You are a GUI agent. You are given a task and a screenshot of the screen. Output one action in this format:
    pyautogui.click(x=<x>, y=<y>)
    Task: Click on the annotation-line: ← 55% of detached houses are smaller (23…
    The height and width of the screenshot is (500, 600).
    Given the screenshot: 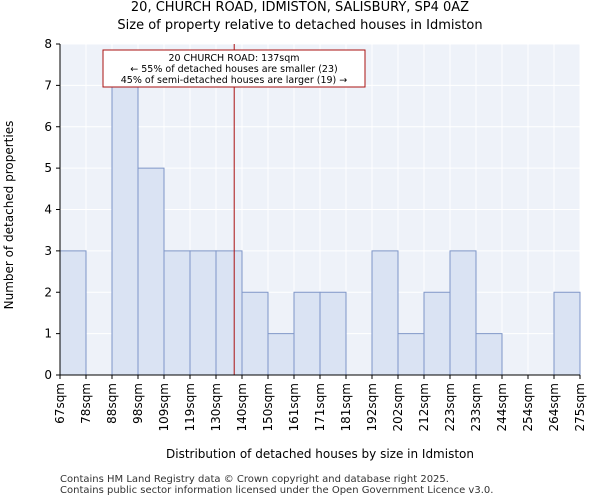 What is the action you would take?
    pyautogui.click(x=233, y=69)
    